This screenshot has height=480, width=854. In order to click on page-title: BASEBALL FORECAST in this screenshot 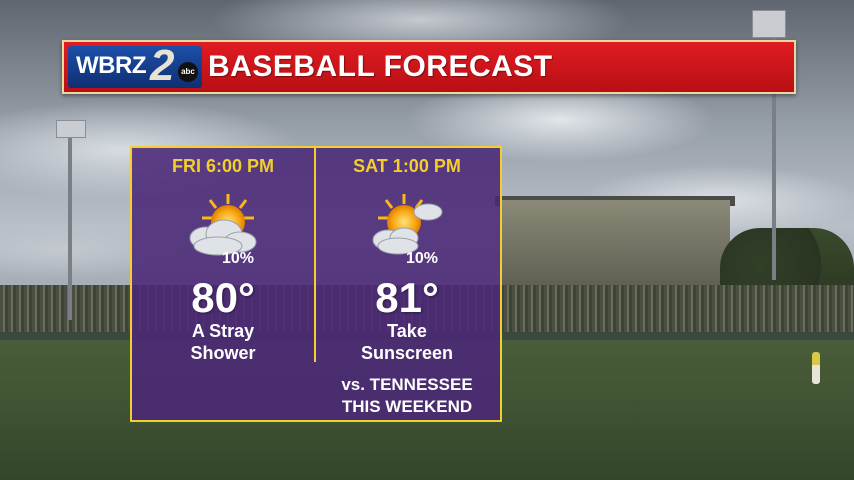, I will do `click(380, 66)`.